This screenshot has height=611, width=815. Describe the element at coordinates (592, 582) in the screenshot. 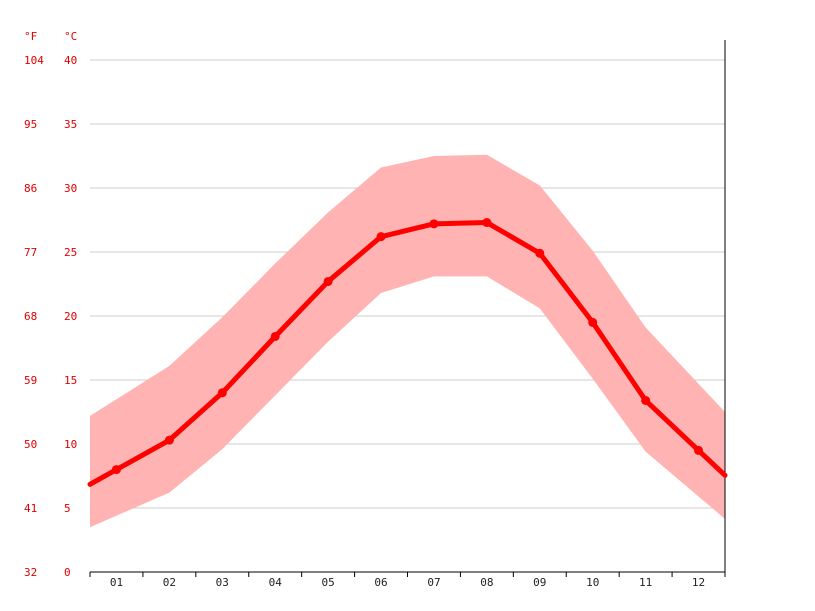

I see `x-tick-label: 10` at that location.